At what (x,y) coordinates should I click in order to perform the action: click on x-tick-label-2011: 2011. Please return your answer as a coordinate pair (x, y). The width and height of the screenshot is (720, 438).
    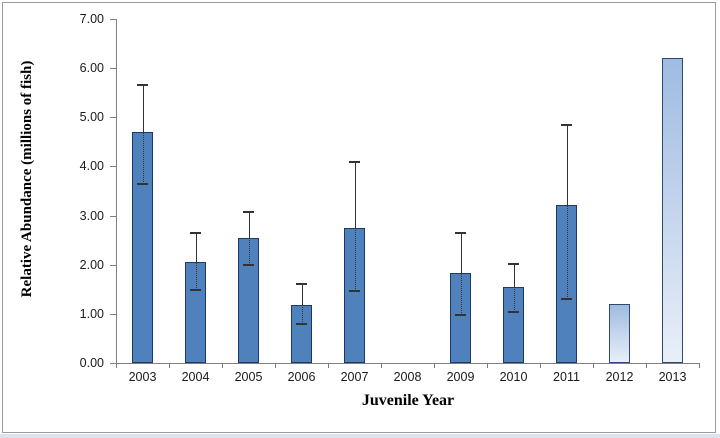
    Looking at the image, I should click on (566, 377).